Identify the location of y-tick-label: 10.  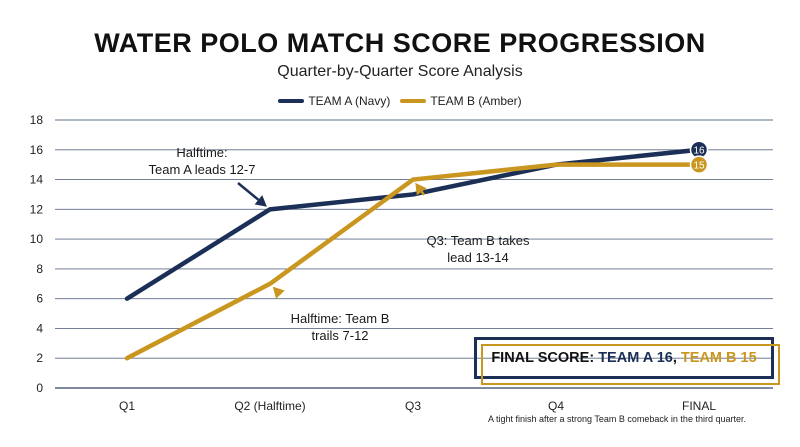
(37, 239).